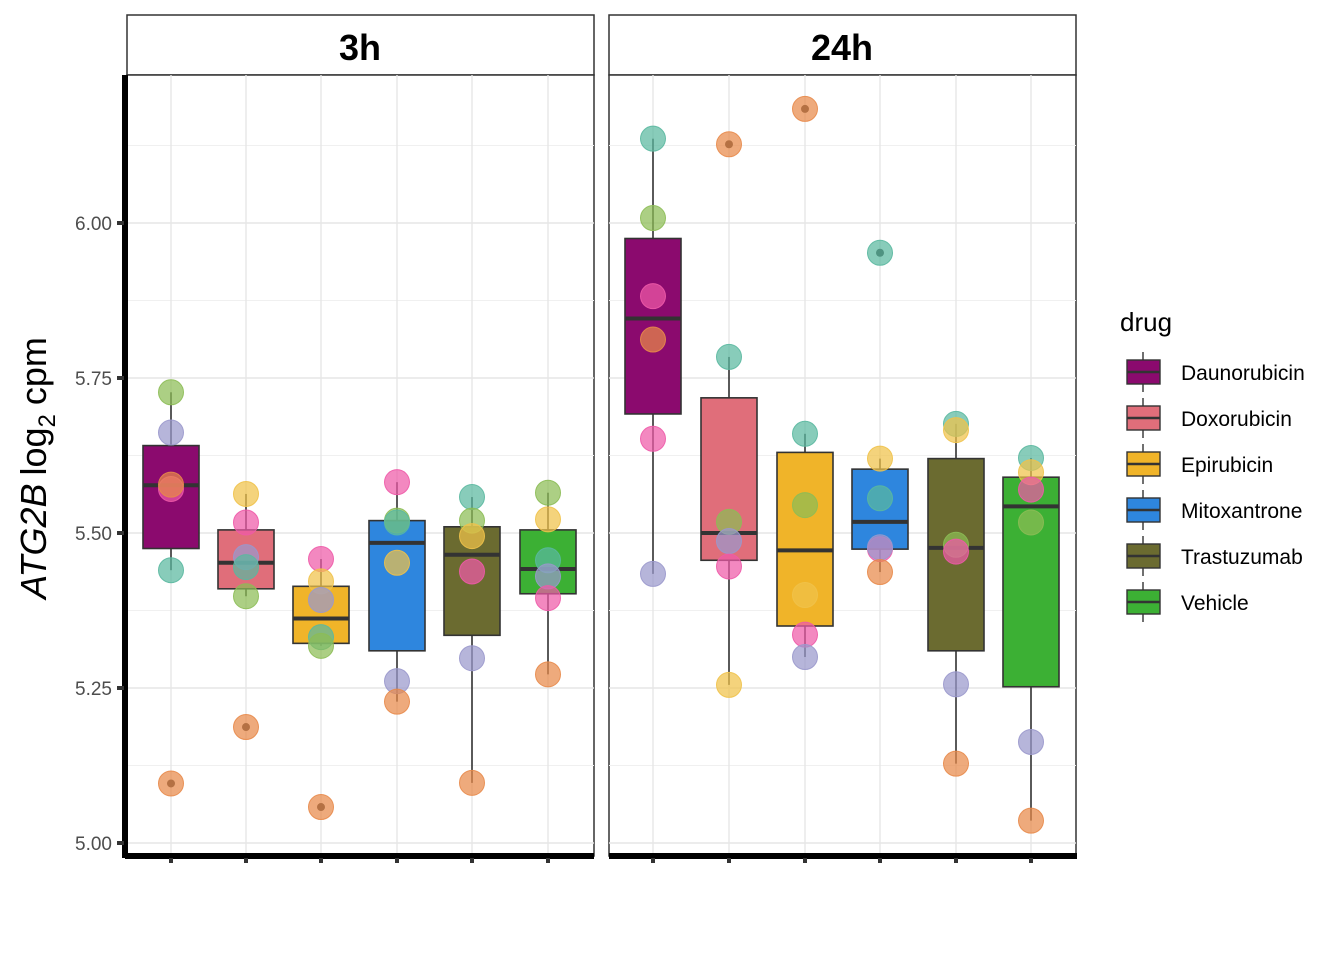 This screenshot has width=1344, height=960. I want to click on y-tick-label: 5.50, so click(93, 534).